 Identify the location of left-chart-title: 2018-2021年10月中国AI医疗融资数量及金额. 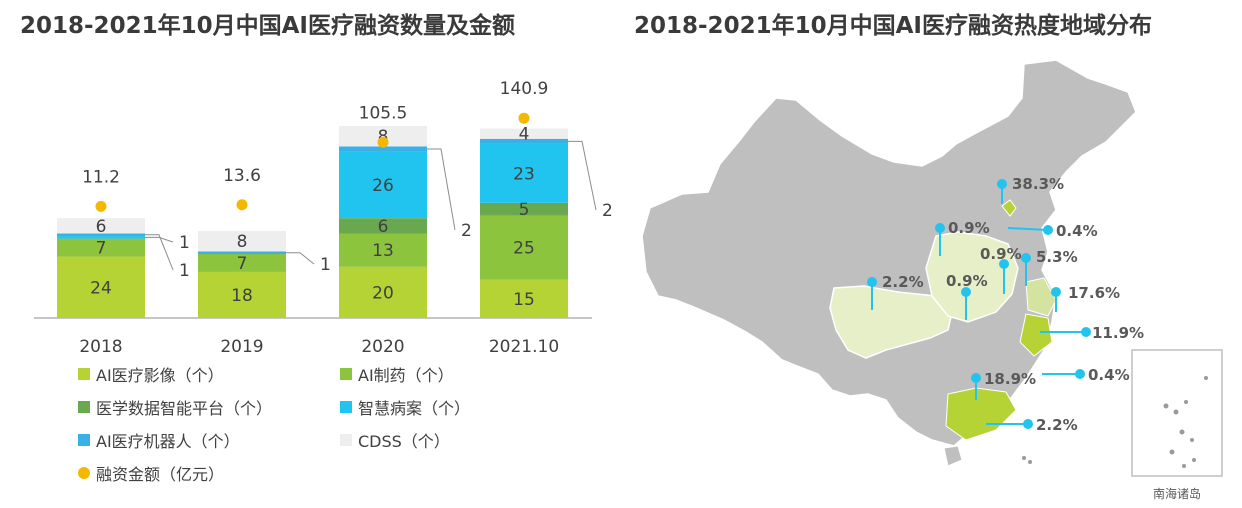
(267, 26).